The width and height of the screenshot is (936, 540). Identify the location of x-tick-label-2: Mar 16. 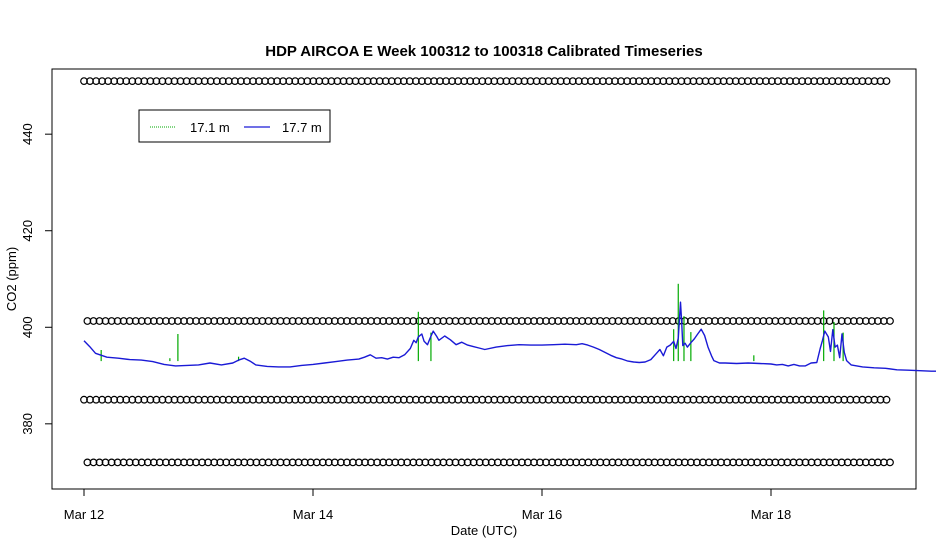
(542, 514).